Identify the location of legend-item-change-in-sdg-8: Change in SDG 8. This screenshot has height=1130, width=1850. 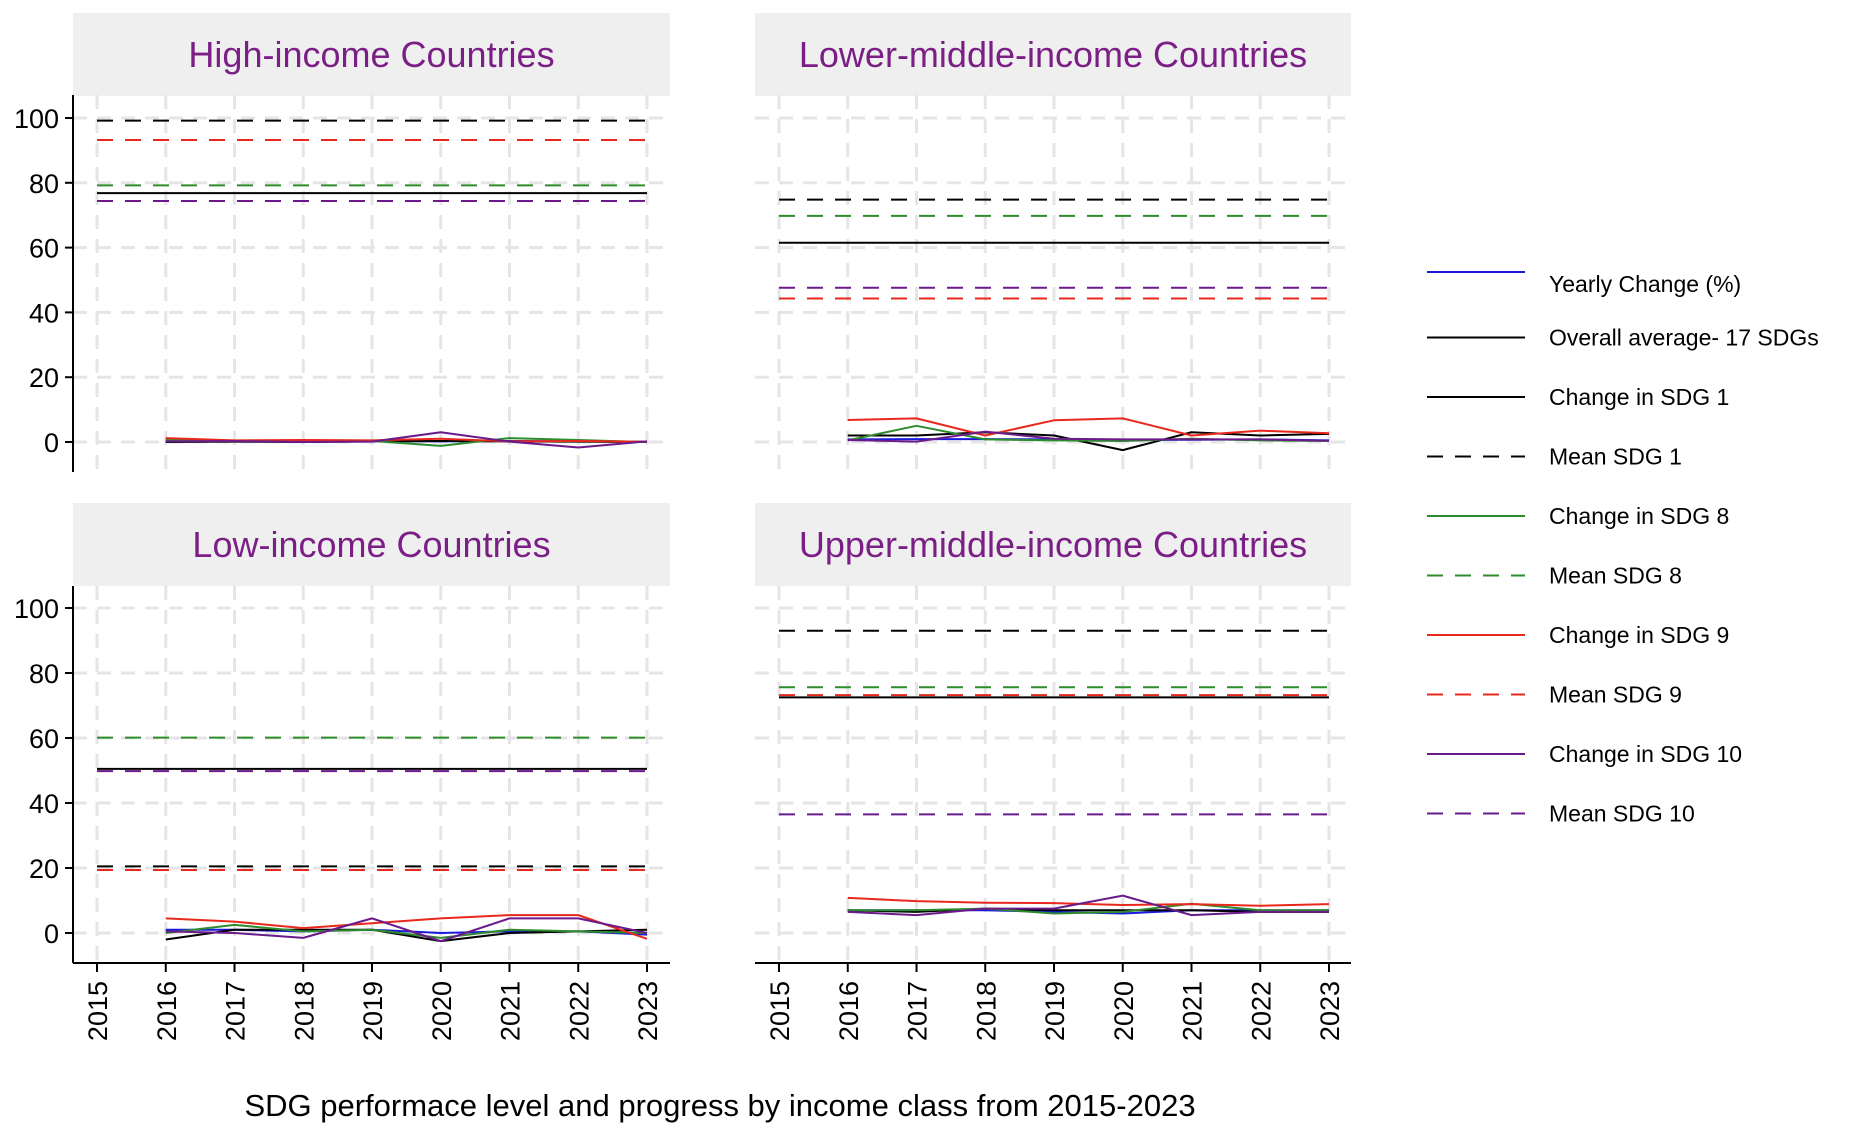
(1578, 516).